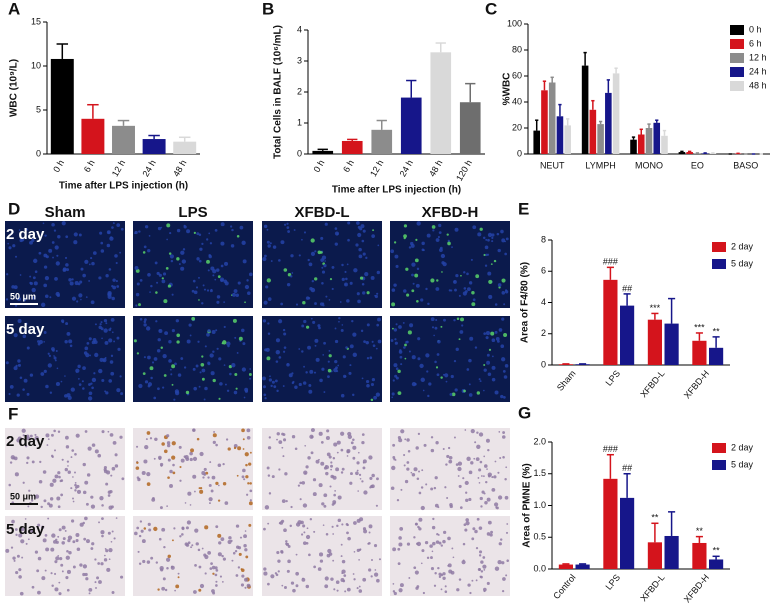 This screenshot has height=606, width=776. What do you see at coordinates (507, 89) in the screenshot?
I see `y-axis-title: %WBC` at bounding box center [507, 89].